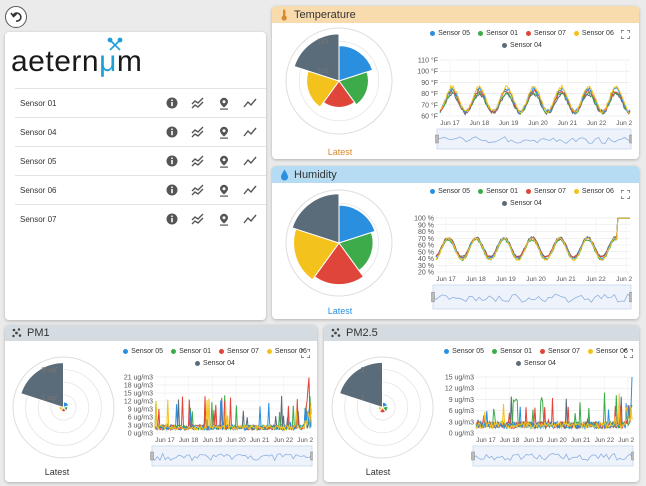 This screenshot has width=646, height=486. Describe the element at coordinates (426, 239) in the screenshot. I see `y-tick-label: 70 %` at that location.